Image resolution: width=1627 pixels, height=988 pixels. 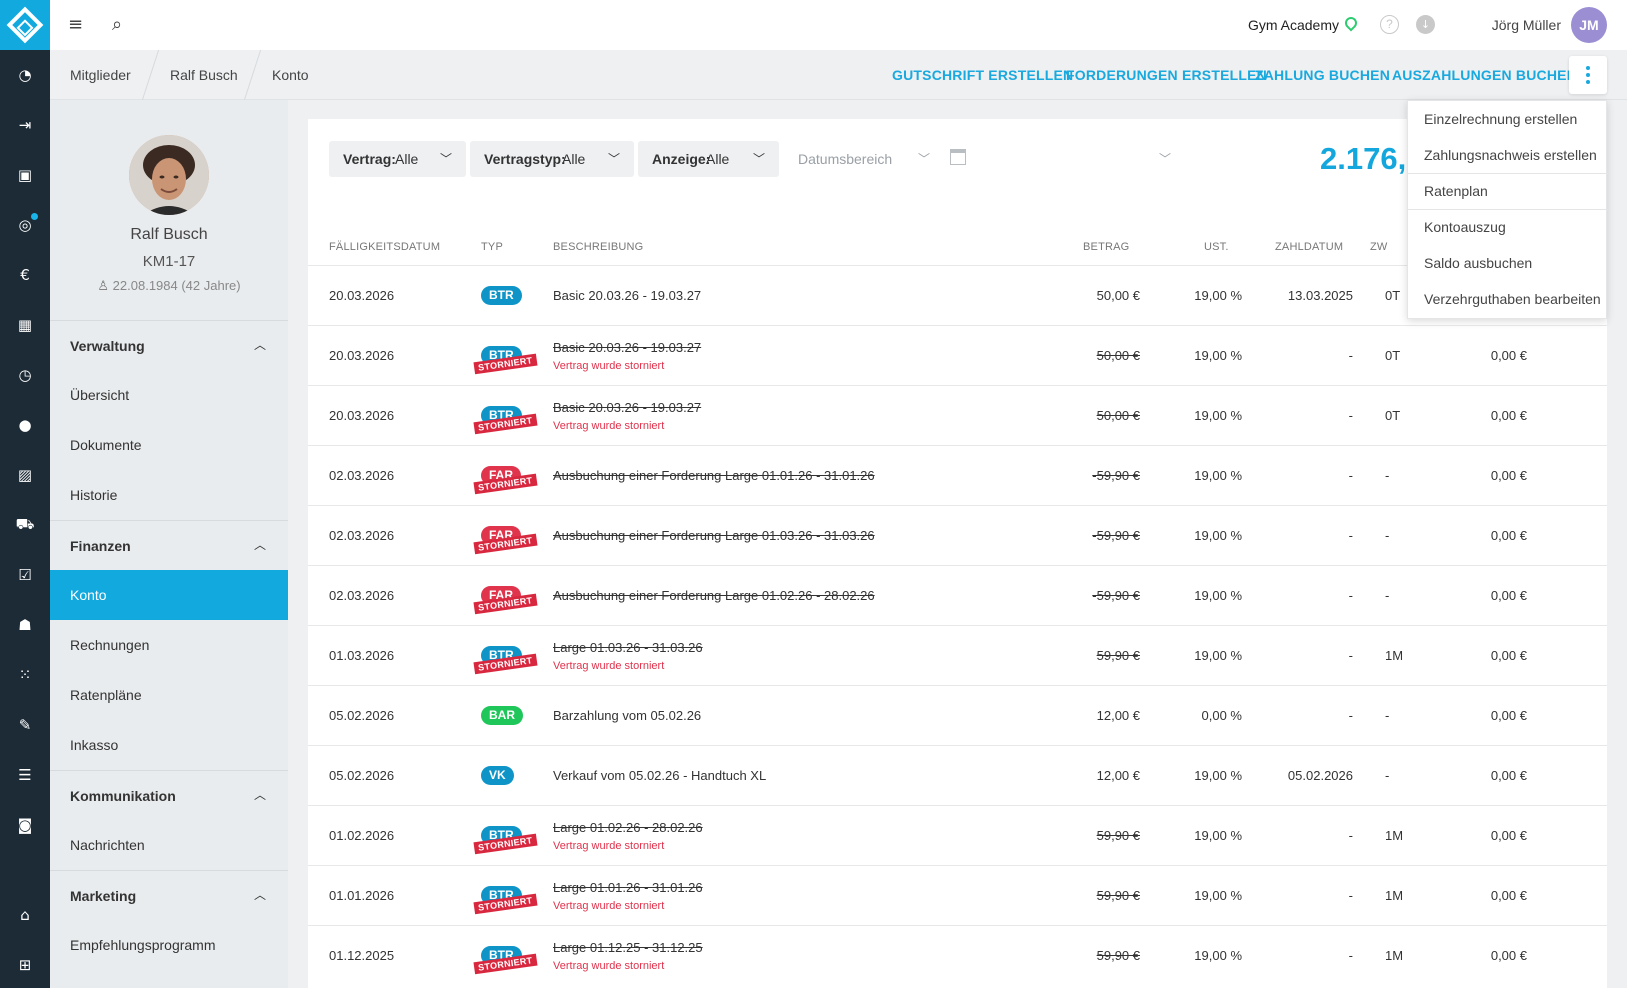 I want to click on chat-icon: ●, so click(x=25, y=425).